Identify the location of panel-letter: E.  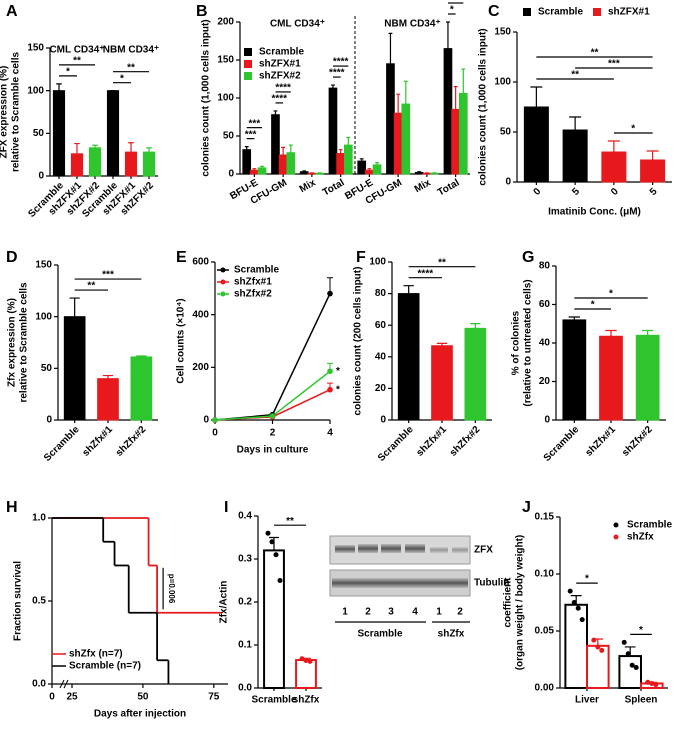
(181, 257).